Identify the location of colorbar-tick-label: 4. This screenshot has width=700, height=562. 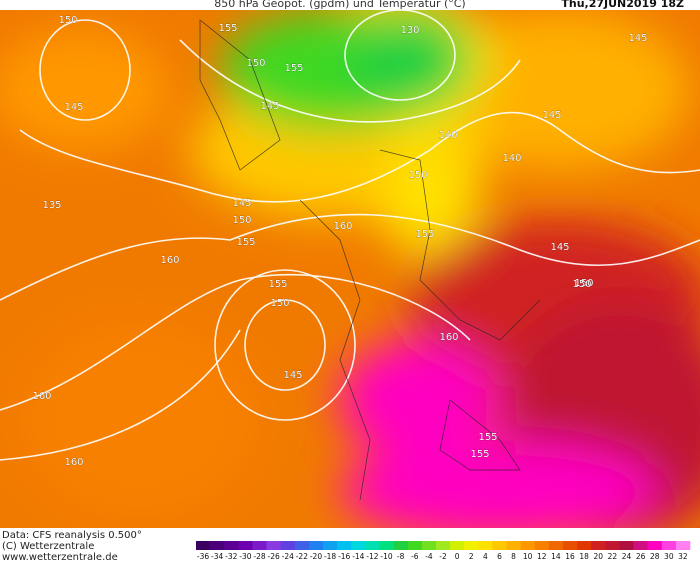
(485, 556).